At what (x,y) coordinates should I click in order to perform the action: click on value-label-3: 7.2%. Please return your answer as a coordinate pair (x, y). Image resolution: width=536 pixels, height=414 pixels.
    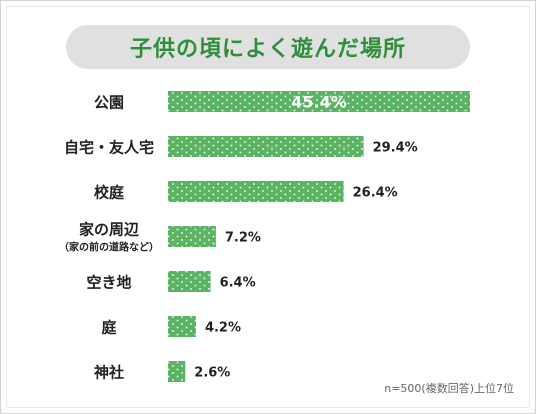
    Looking at the image, I should click on (243, 238).